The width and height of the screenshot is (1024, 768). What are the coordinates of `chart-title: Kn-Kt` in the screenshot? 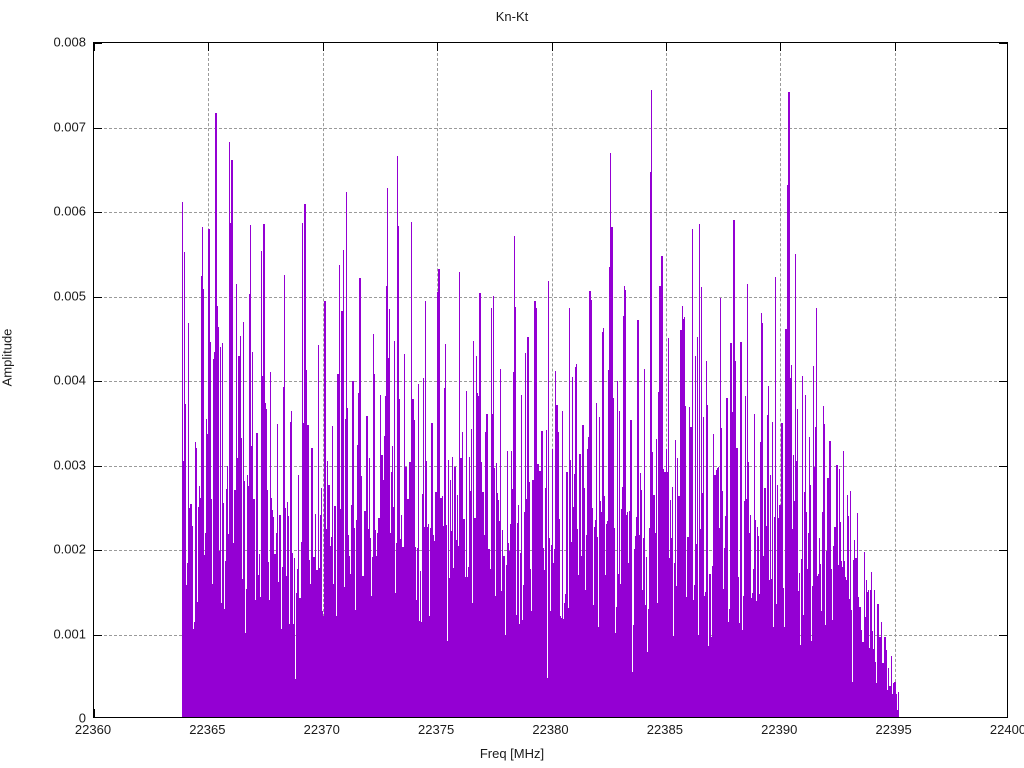 It's located at (512, 16).